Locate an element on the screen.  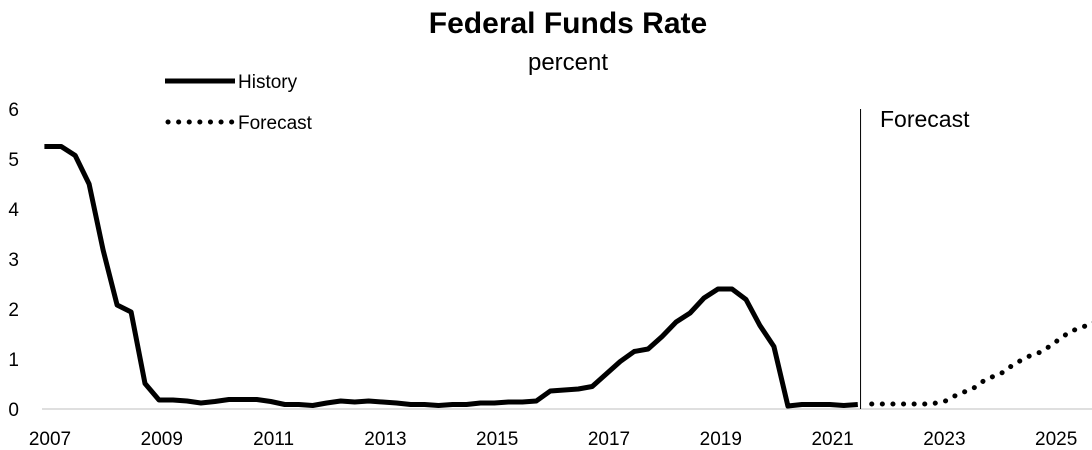
y-axis-tick-labels: 0 1 2 3 4 5 6 is located at coordinates (13, 260).